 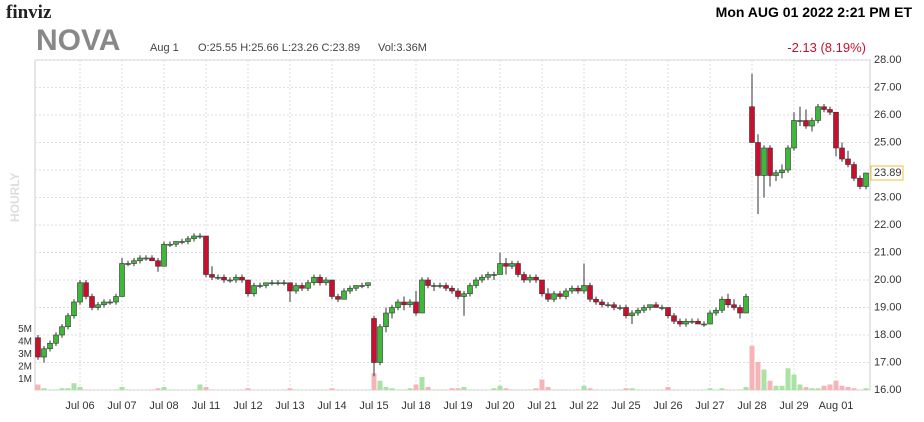 I want to click on x-tick-label: Jul 12, so click(x=247, y=406).